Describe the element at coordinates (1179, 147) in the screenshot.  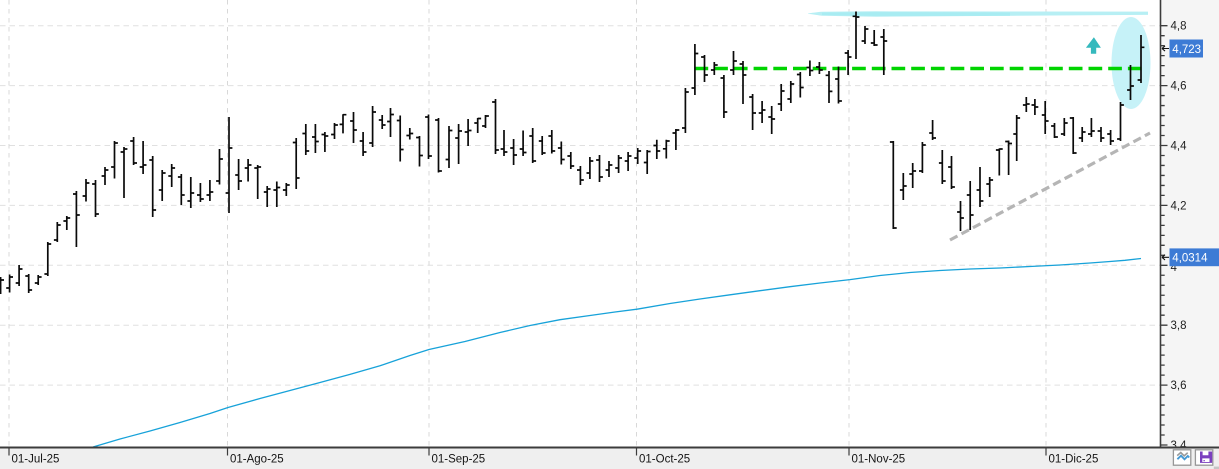
I see `svg-text: 4,4` at that location.